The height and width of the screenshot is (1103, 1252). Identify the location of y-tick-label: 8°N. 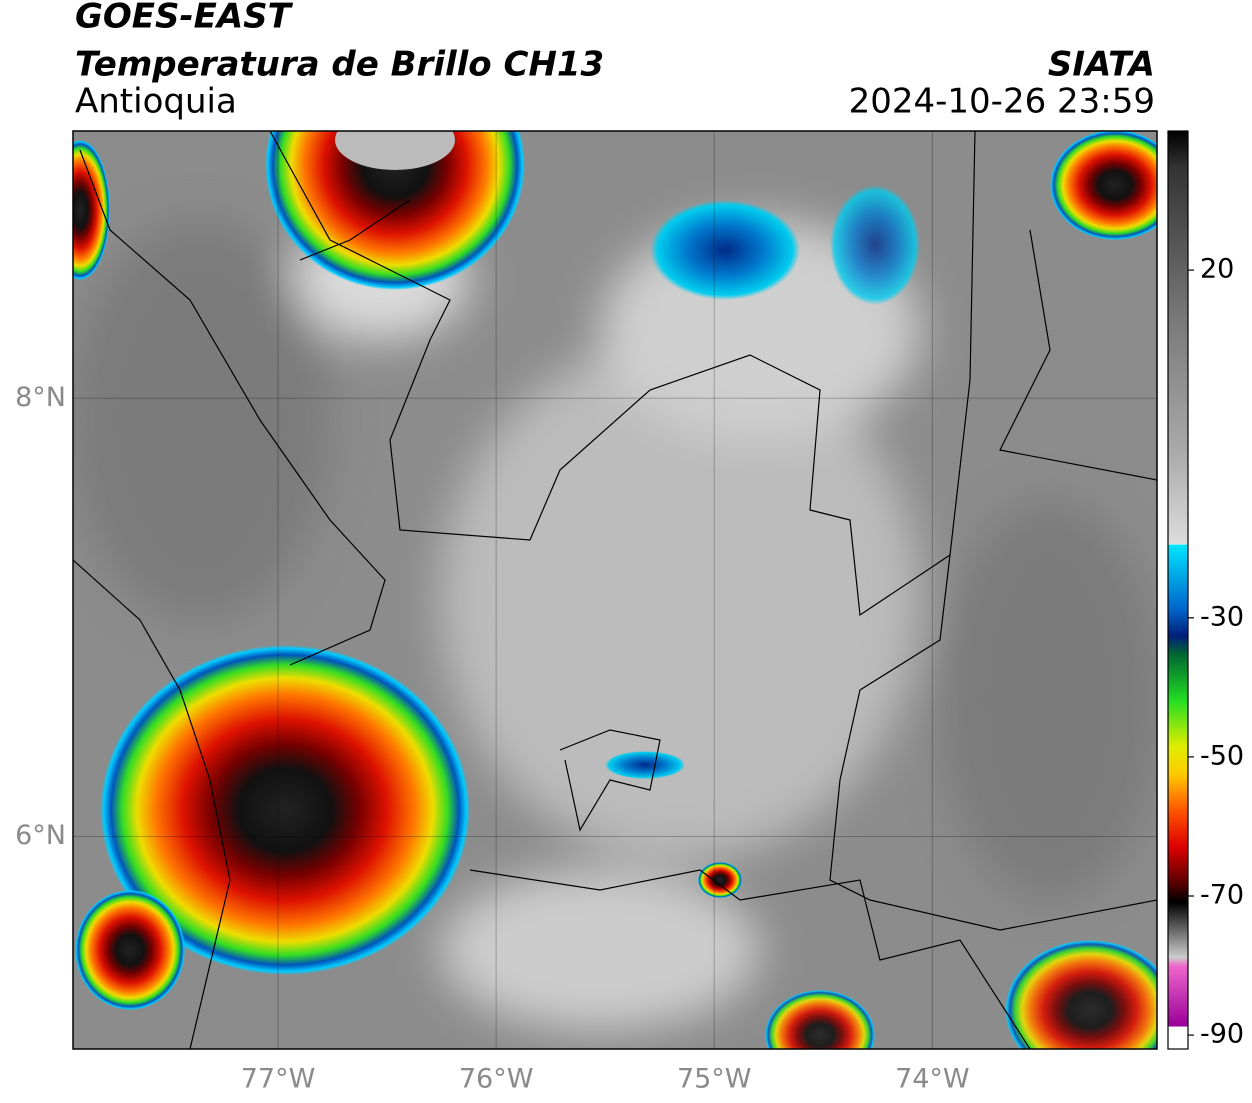
(40, 397).